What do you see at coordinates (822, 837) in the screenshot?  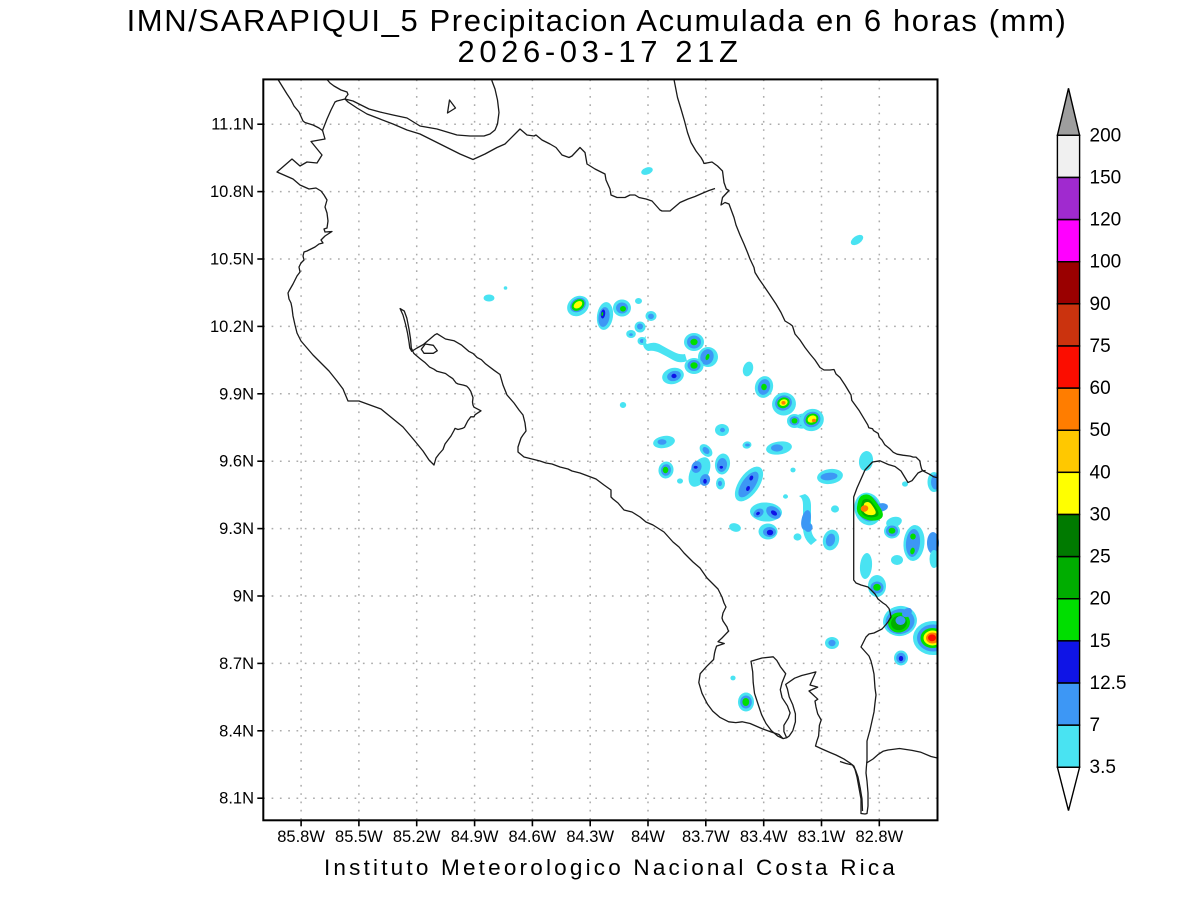 I see `svg-text: 83.1W` at bounding box center [822, 837].